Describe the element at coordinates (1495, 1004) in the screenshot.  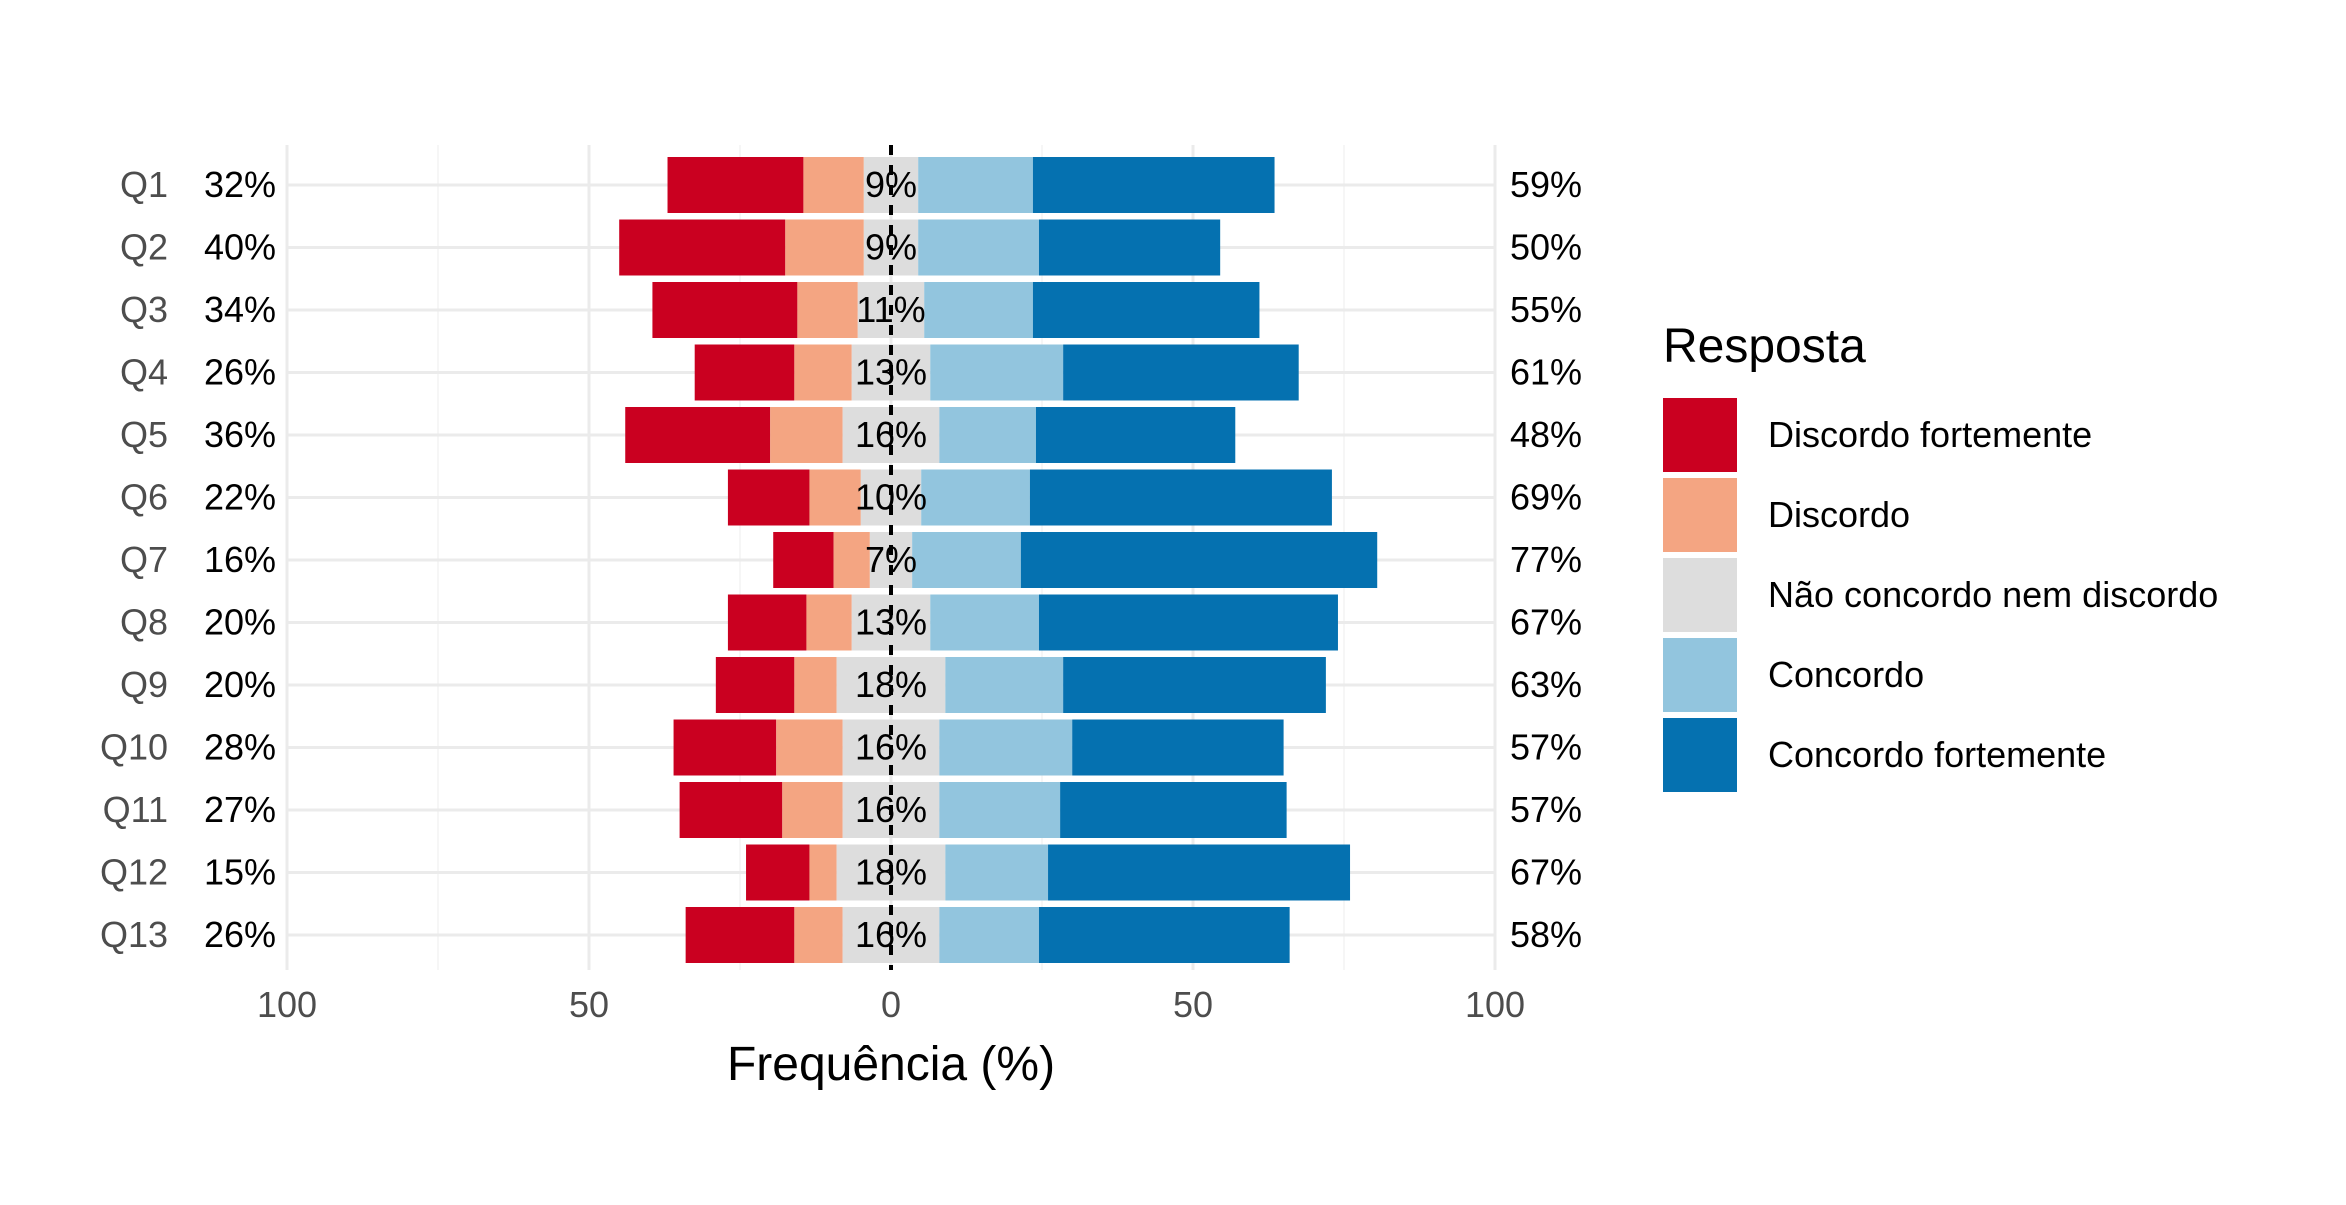
I see `x-tick-label: 100` at that location.